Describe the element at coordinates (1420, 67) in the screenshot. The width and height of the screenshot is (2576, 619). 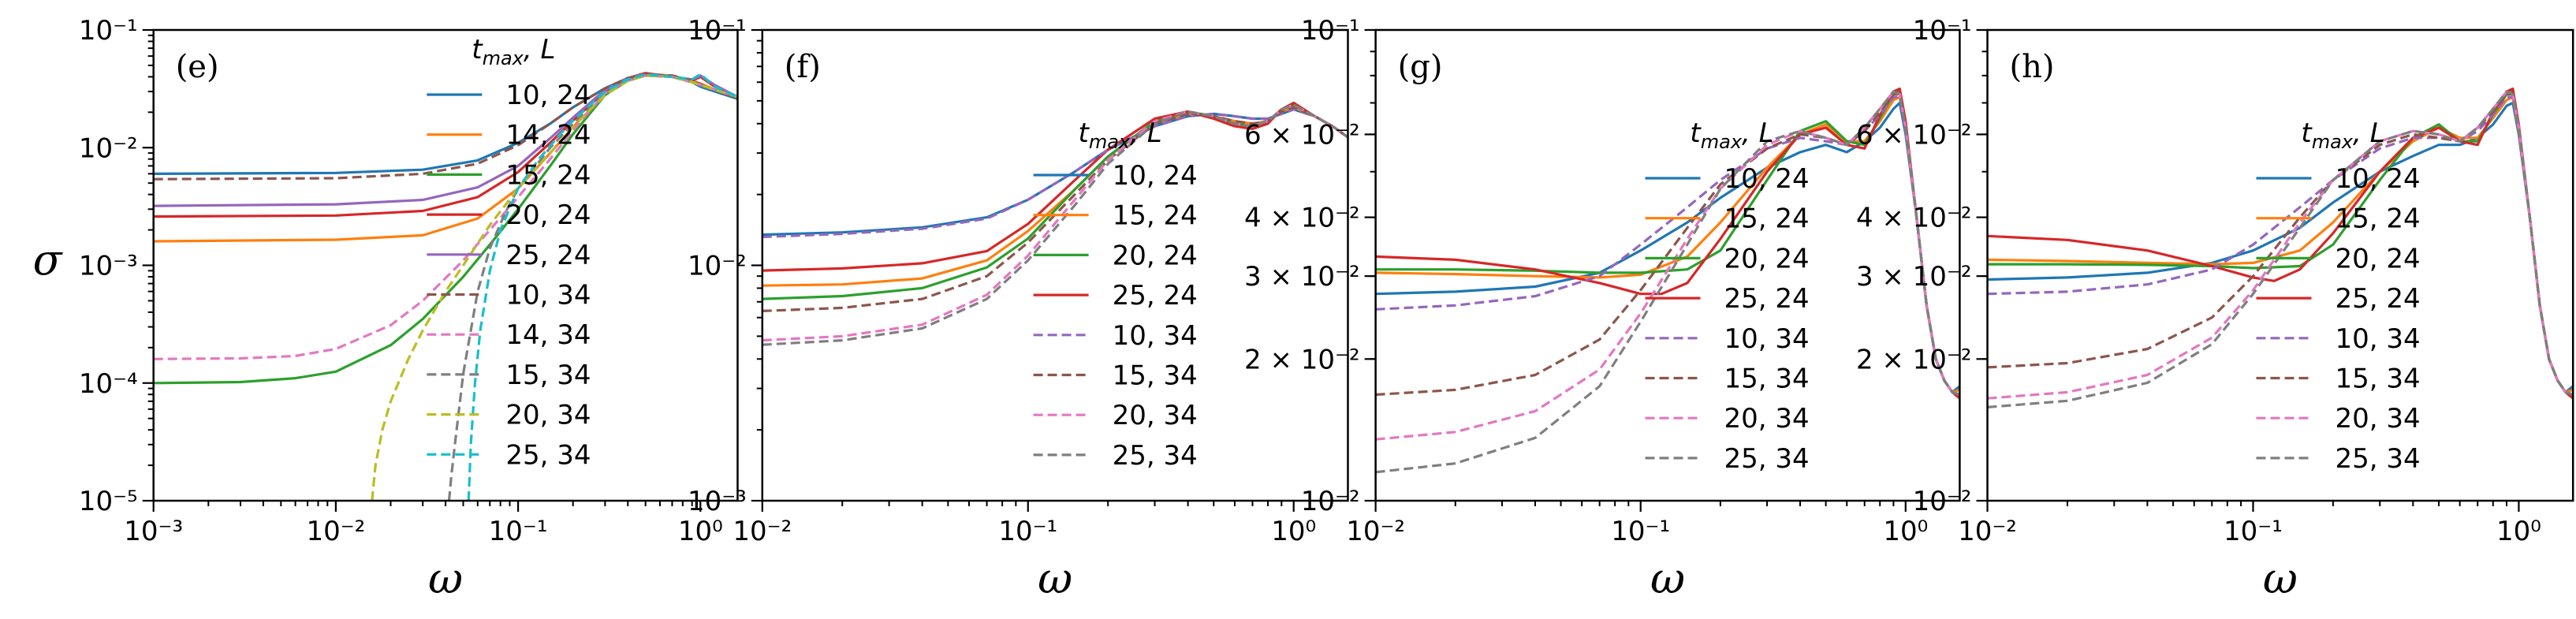
I see `panel-label: (g)` at that location.